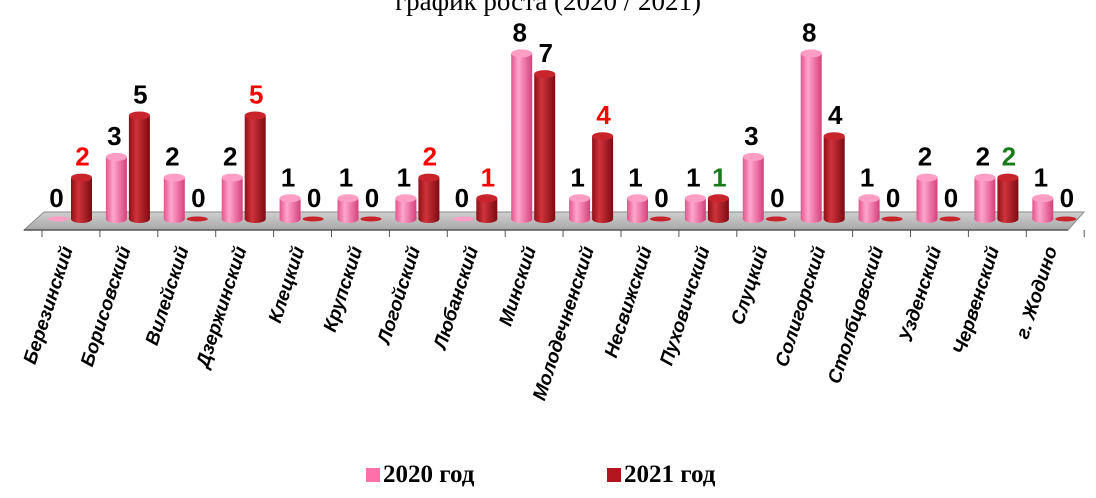 This screenshot has height=498, width=1096. What do you see at coordinates (603, 115) in the screenshot?
I see `data-label-2021-9: 4` at bounding box center [603, 115].